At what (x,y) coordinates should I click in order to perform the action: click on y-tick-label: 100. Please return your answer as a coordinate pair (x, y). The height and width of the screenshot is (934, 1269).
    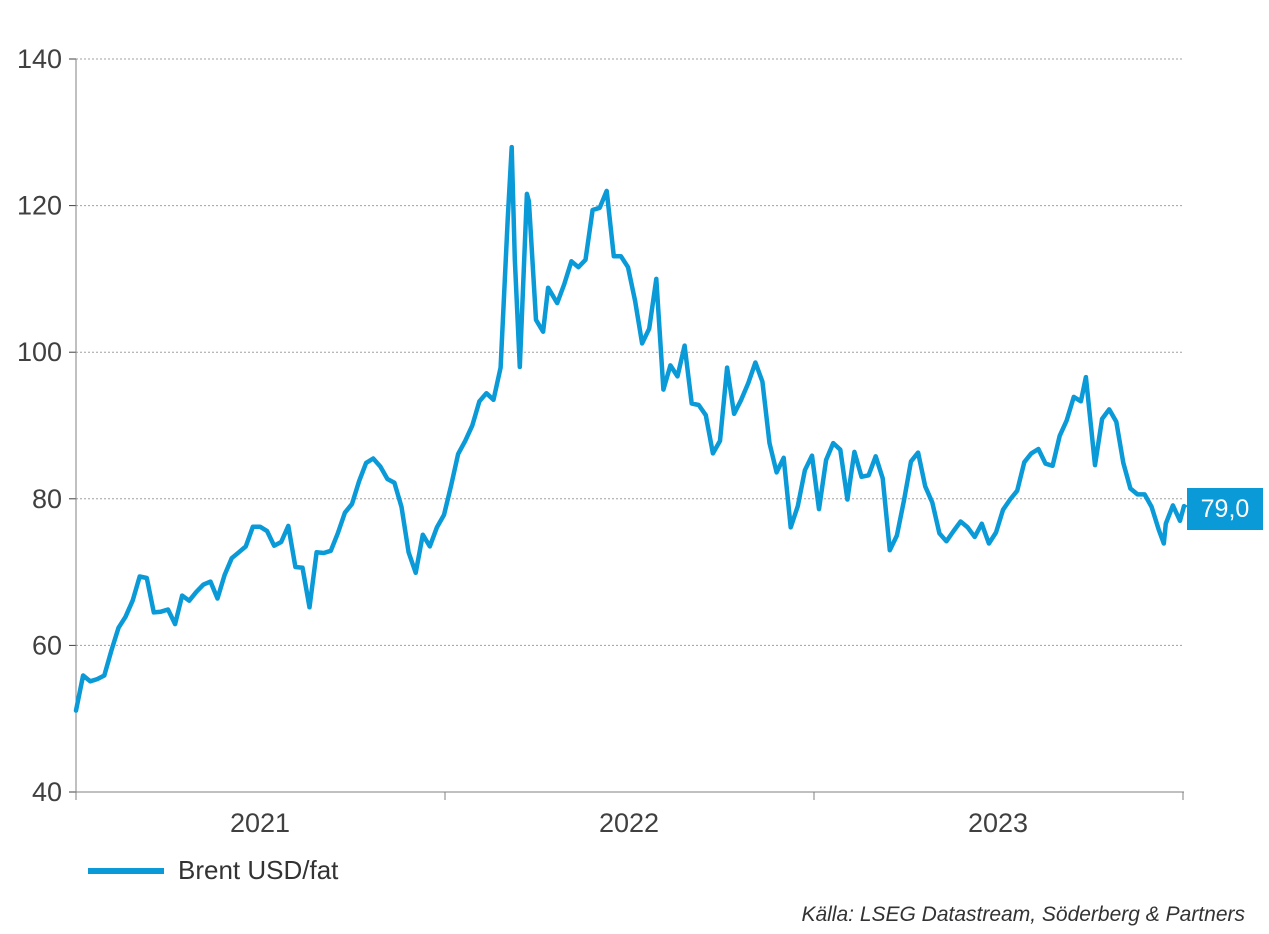
    Looking at the image, I should click on (39, 352).